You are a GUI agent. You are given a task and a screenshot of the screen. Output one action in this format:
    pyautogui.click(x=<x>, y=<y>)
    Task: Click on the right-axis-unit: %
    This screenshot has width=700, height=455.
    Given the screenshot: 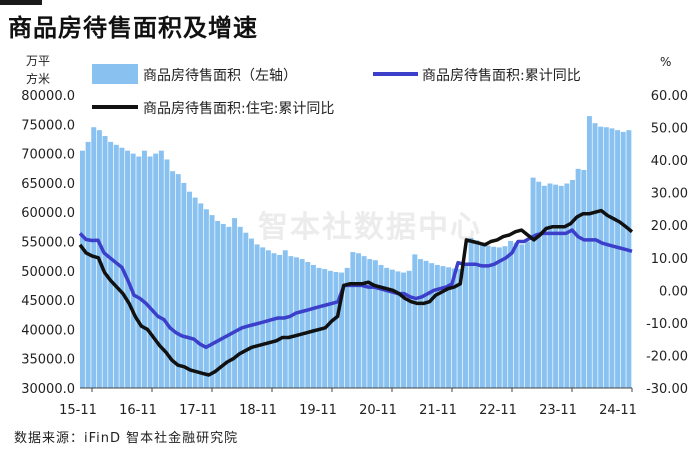 What is the action you would take?
    pyautogui.click(x=665, y=62)
    